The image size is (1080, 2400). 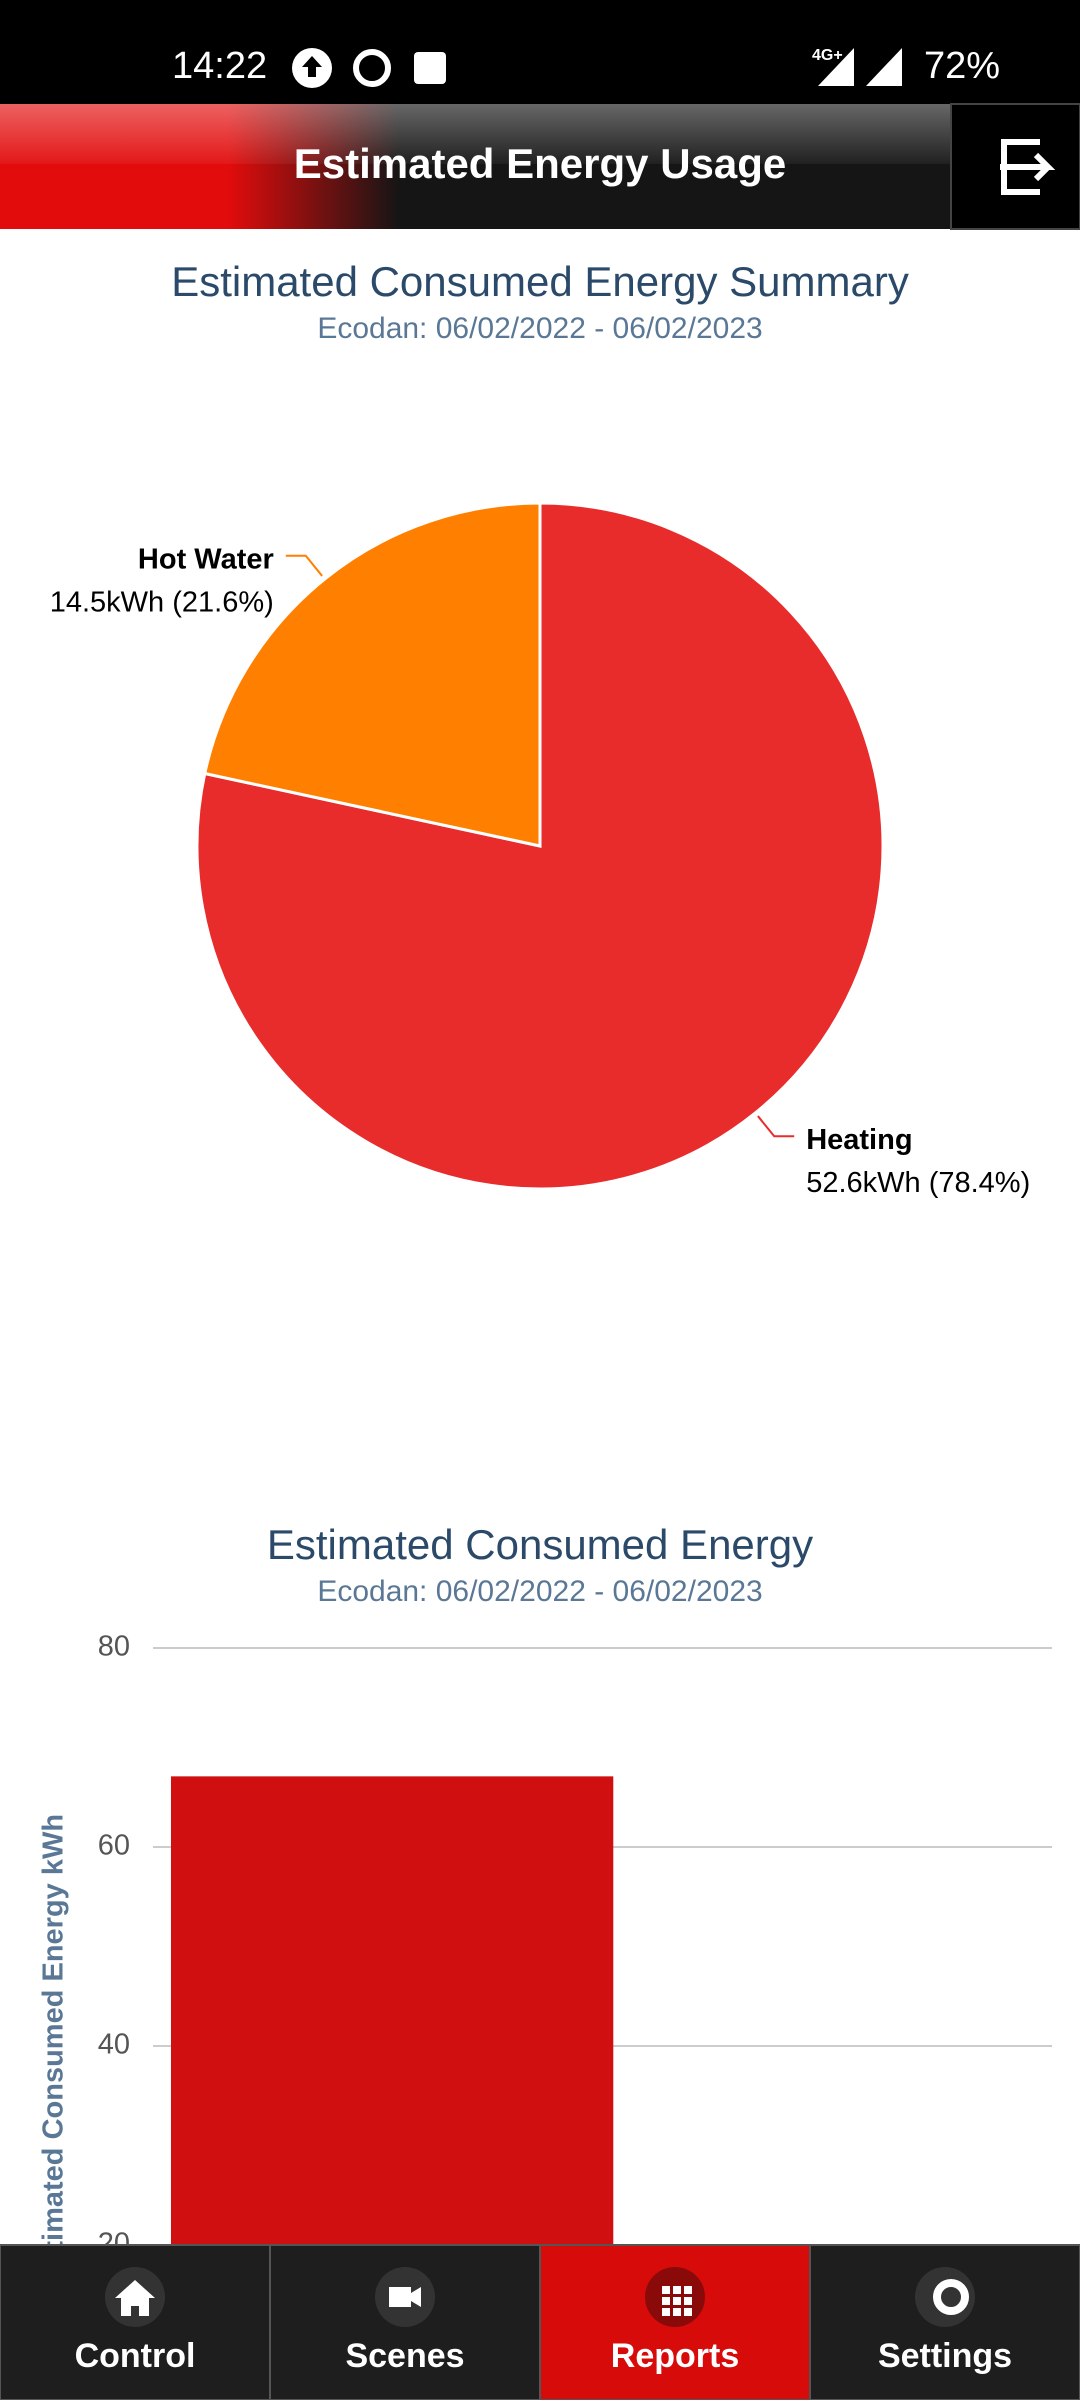 I want to click on slice-label: Hot Water, so click(x=206, y=559).